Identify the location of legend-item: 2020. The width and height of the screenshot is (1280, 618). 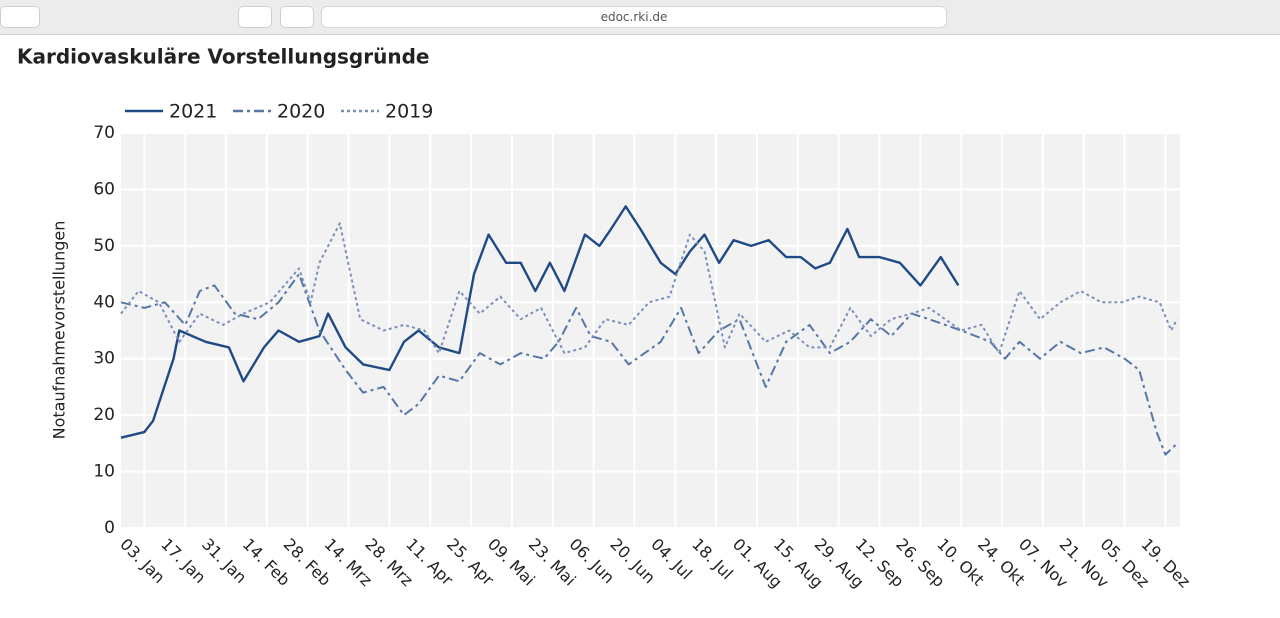
(279, 112).